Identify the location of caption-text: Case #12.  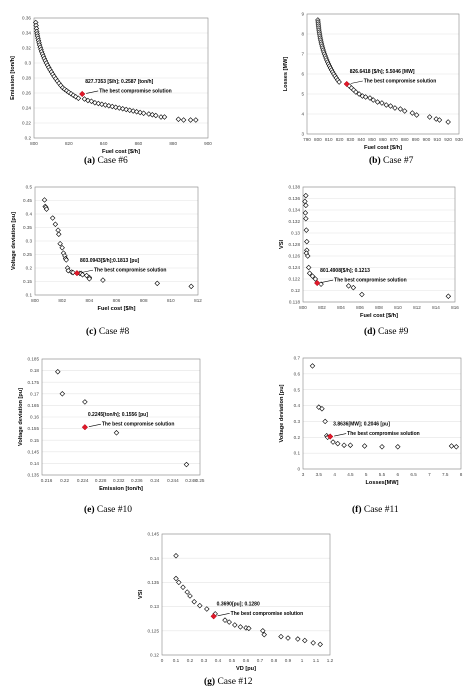
(235, 682).